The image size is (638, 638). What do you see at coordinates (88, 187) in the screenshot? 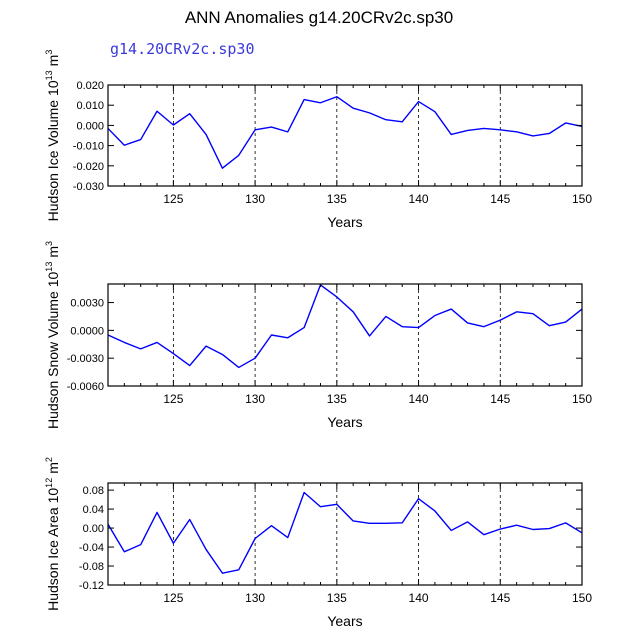
I see `y-tick-label: -0.030` at bounding box center [88, 187].